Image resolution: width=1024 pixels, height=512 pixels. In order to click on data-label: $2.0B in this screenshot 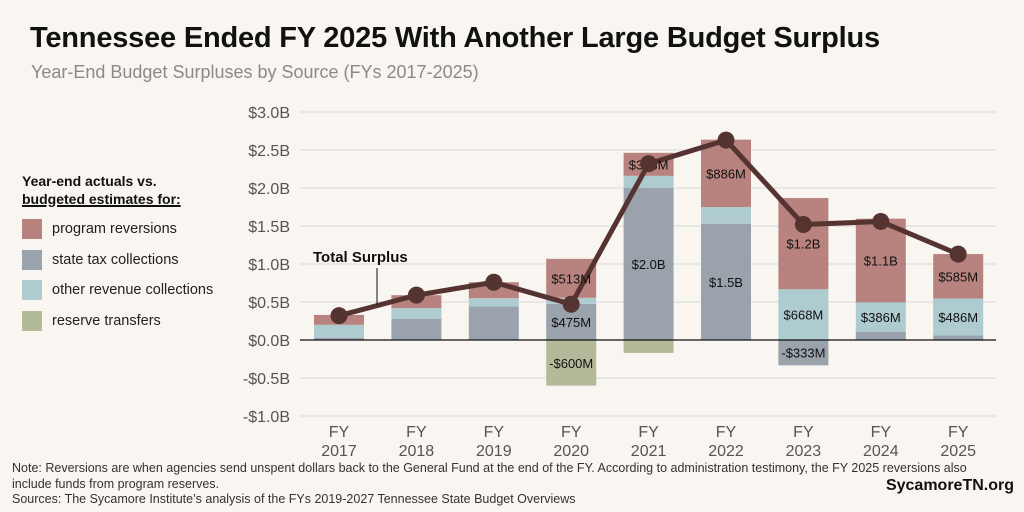, I will do `click(649, 264)`.